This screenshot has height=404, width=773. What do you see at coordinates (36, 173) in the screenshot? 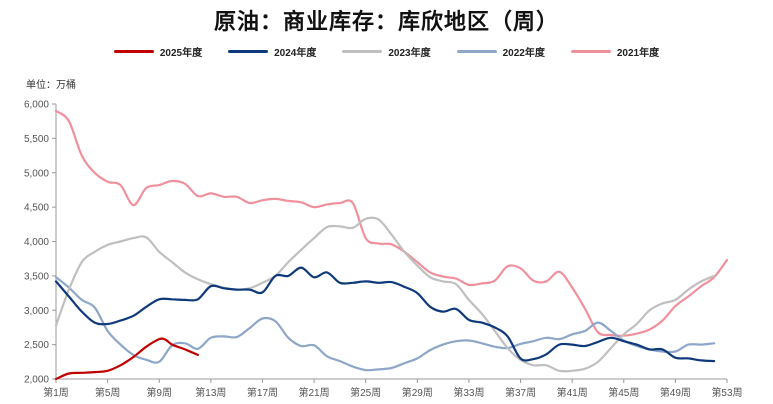
I see `y-tick-label: 5,000` at bounding box center [36, 173].